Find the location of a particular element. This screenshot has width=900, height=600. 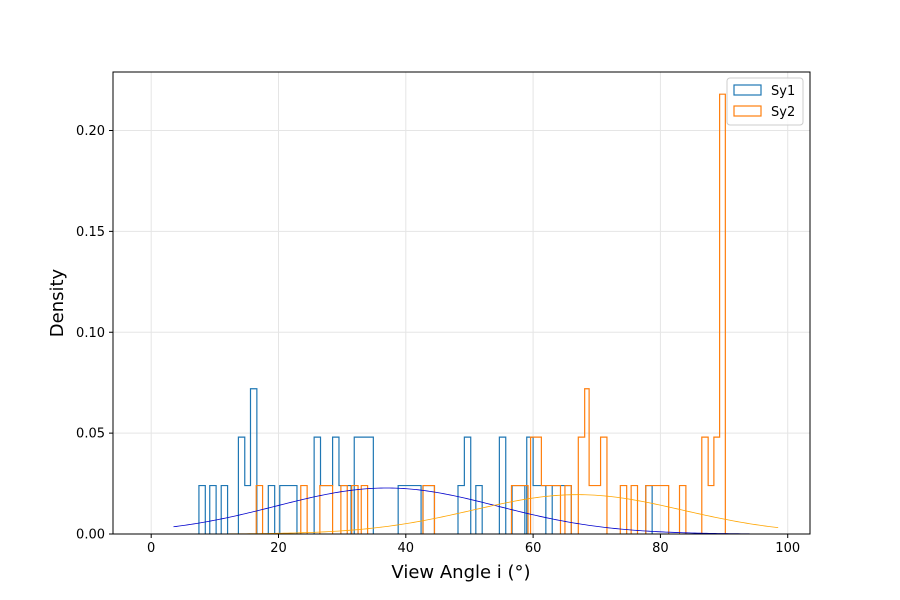

density-curves is located at coordinates (461, 511).